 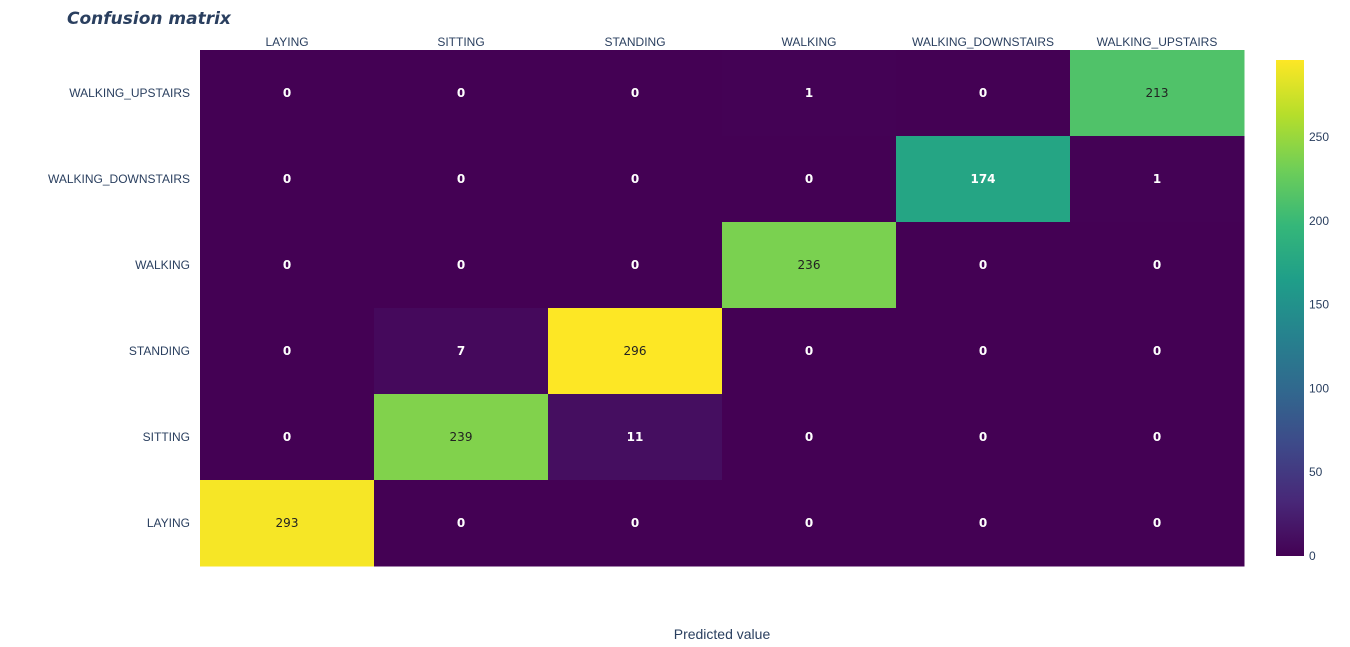 I want to click on cell-value-label: 296, so click(x=635, y=351).